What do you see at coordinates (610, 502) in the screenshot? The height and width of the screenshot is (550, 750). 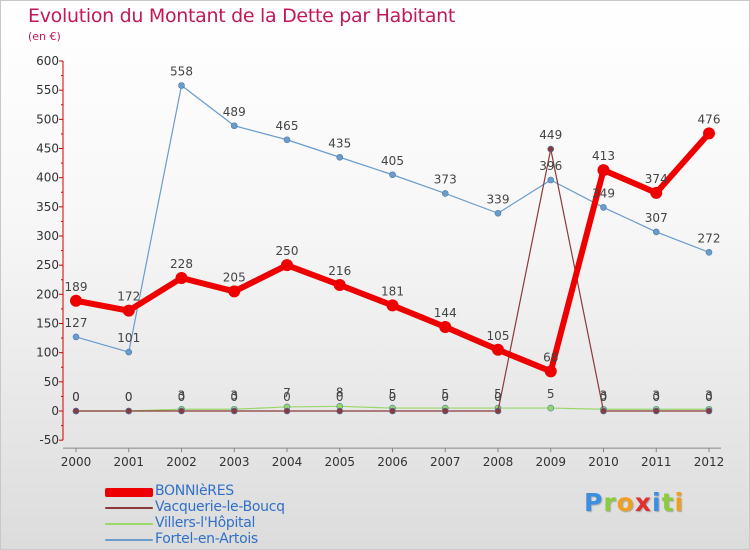 I see `logo-letter: r` at bounding box center [610, 502].